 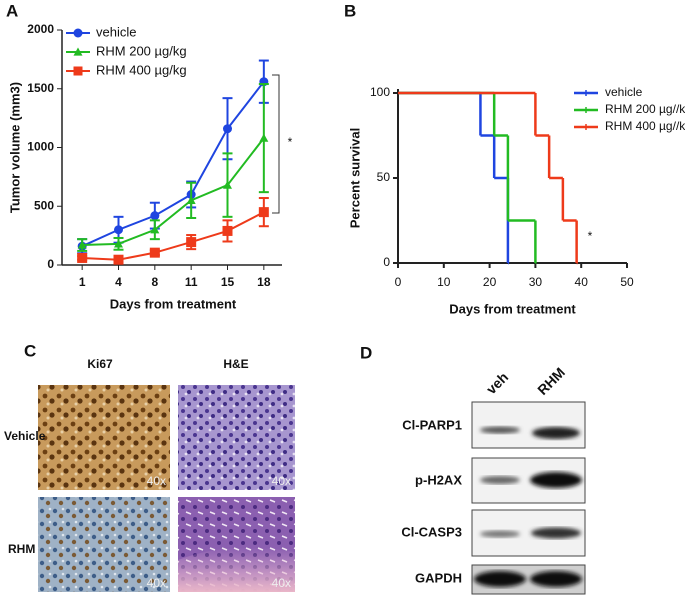 I want to click on x-tick-label: 4, so click(x=118, y=282).